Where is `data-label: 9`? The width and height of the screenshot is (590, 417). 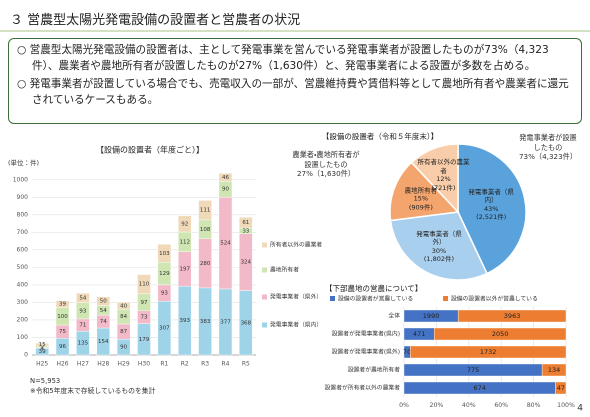 data-label: 9 is located at coordinates (42, 347).